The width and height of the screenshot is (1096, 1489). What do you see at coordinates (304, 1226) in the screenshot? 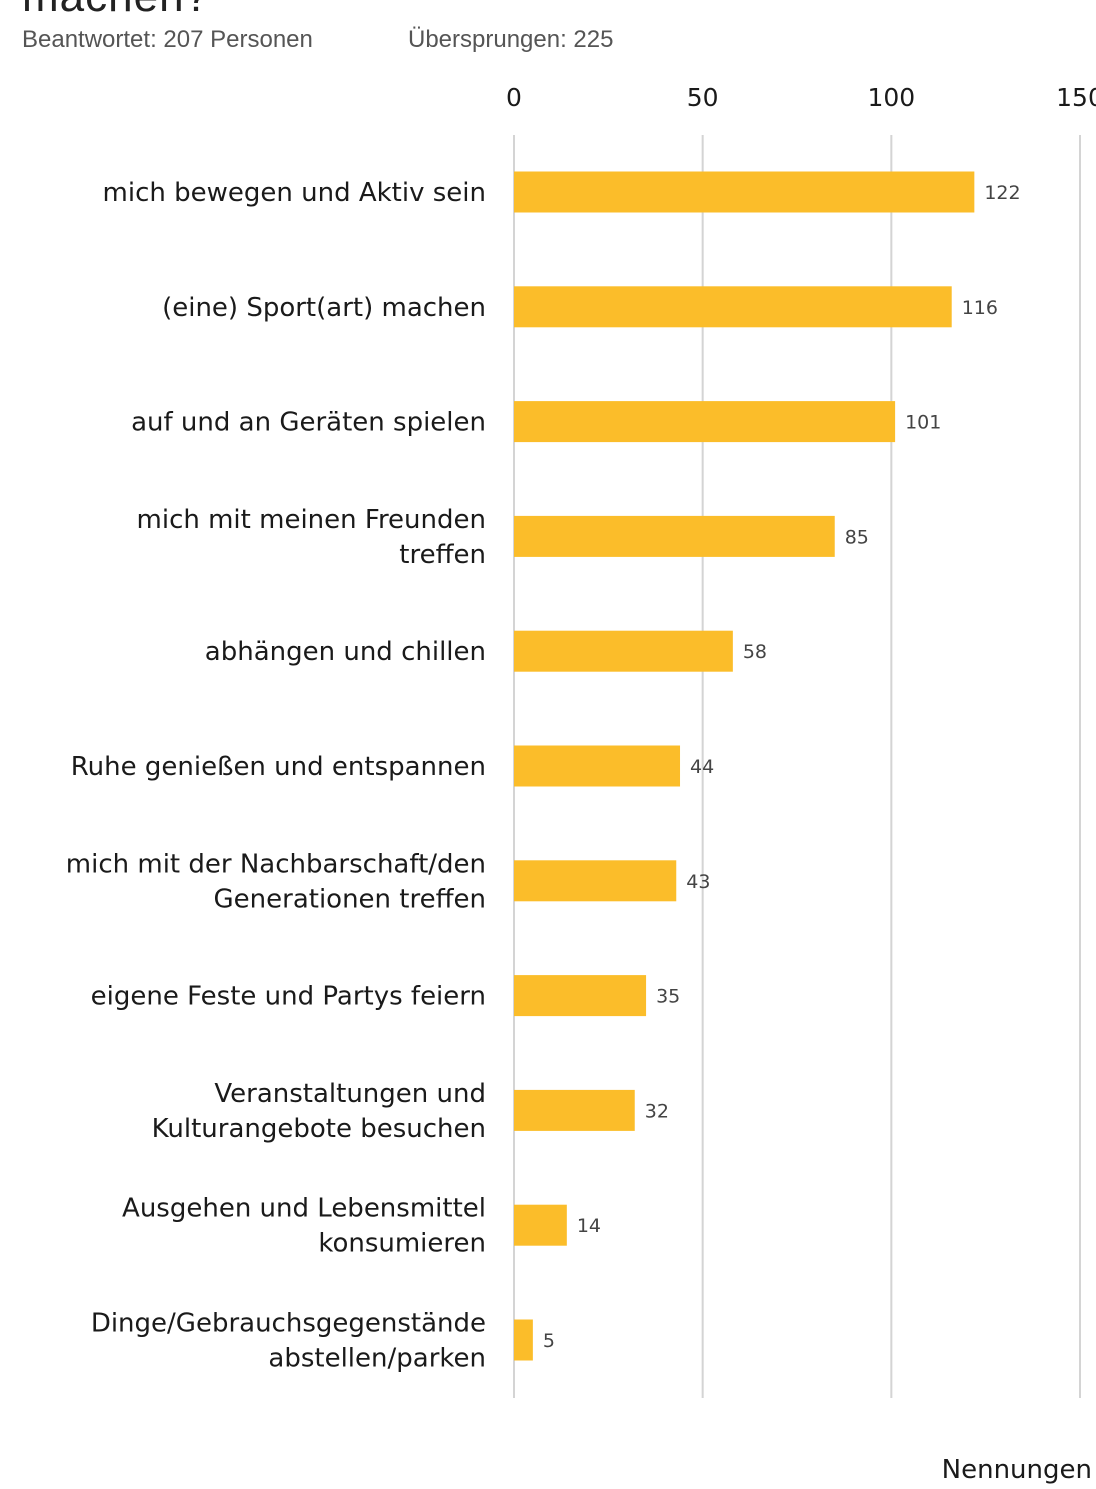
I see `category-label-10: Ausgehen und Lebensmittel konsumieren` at bounding box center [304, 1226].